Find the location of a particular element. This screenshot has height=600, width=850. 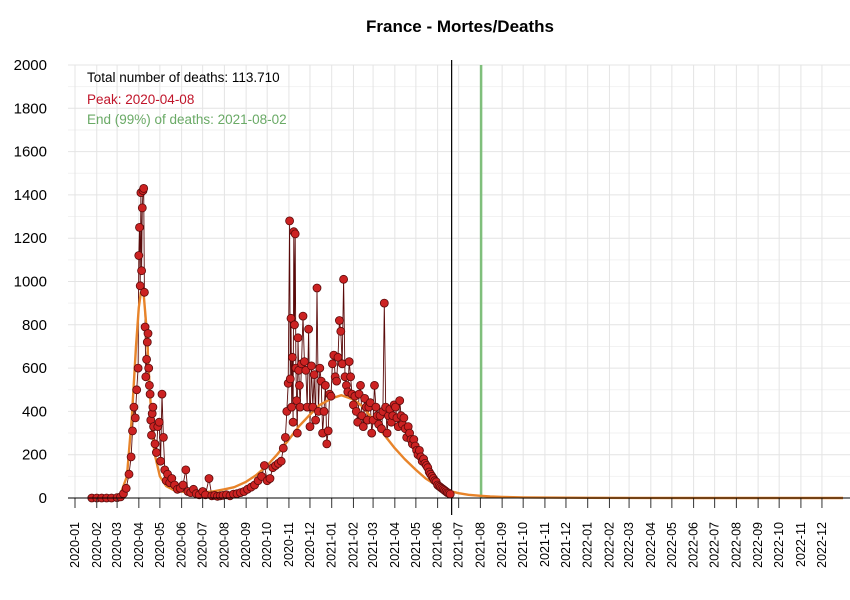

x-tick-label: 2022-07 is located at coordinates (715, 545).